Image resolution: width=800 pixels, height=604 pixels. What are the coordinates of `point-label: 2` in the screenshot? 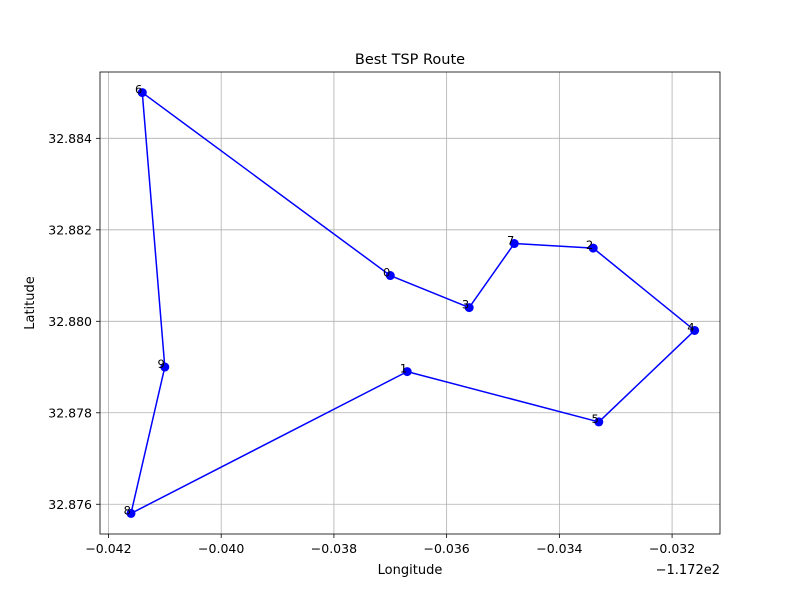 It's located at (589, 245).